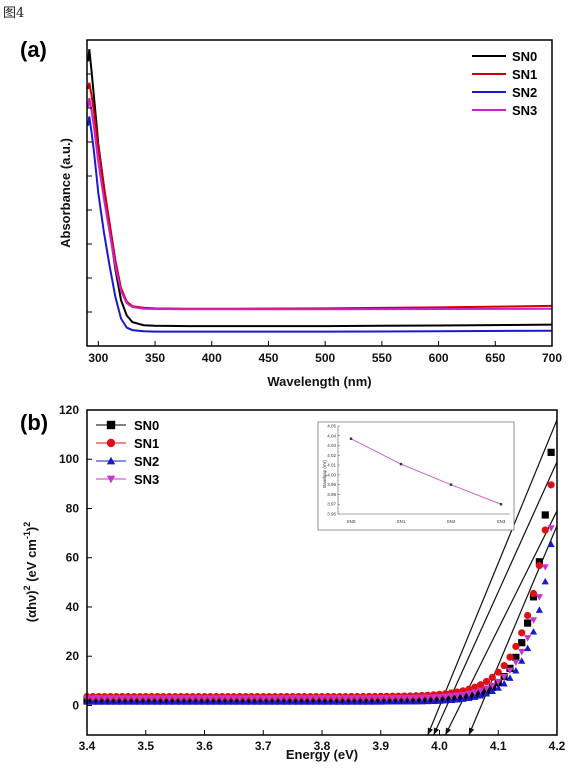 The image size is (577, 779). I want to click on inset-y-tick-label: 4.03, so click(331, 445).